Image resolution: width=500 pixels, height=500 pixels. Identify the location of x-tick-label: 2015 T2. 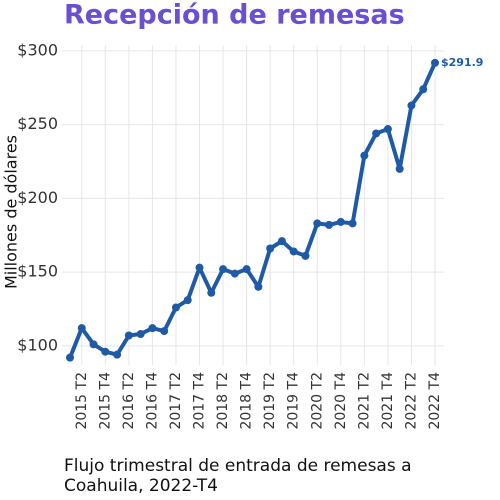
(82, 401).